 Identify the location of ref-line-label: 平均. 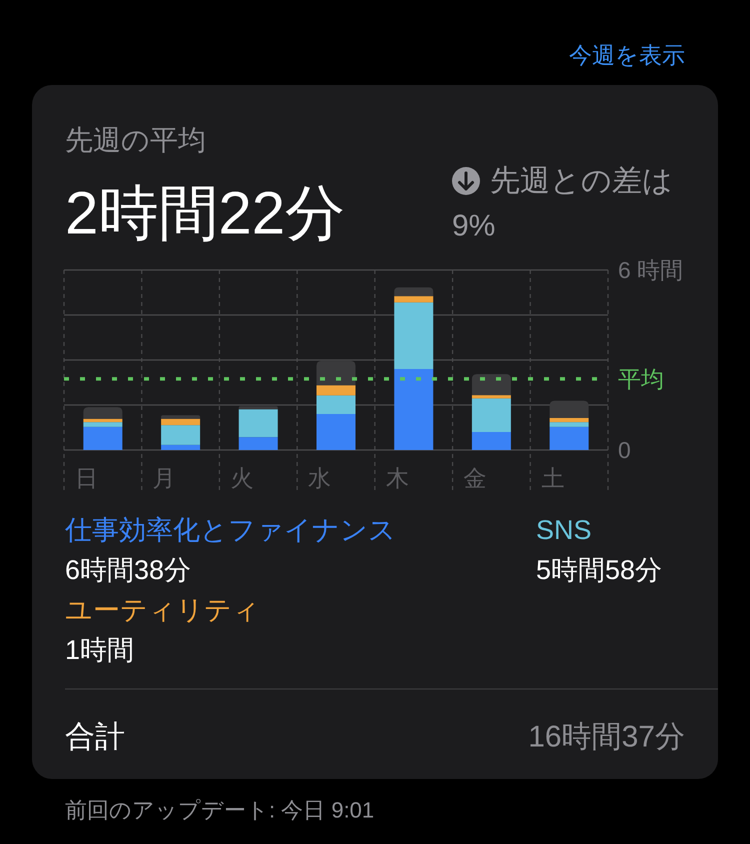
(641, 379).